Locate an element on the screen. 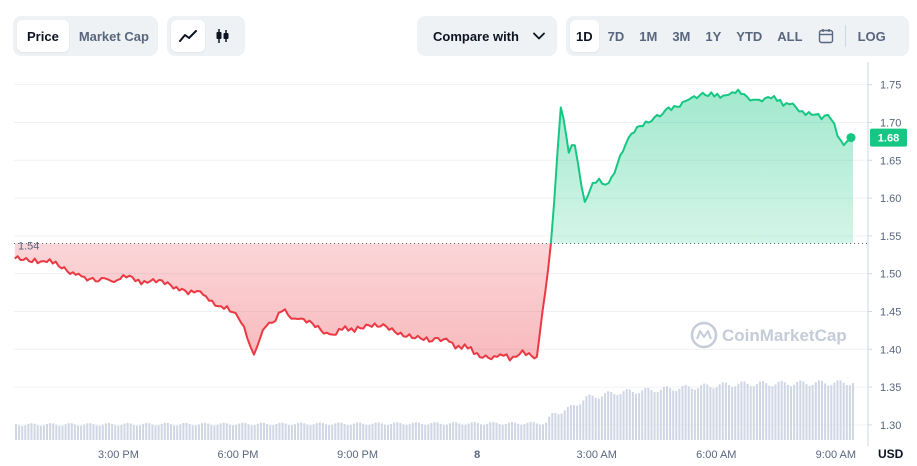 The image size is (917, 466). range-1m: 1M is located at coordinates (648, 36).